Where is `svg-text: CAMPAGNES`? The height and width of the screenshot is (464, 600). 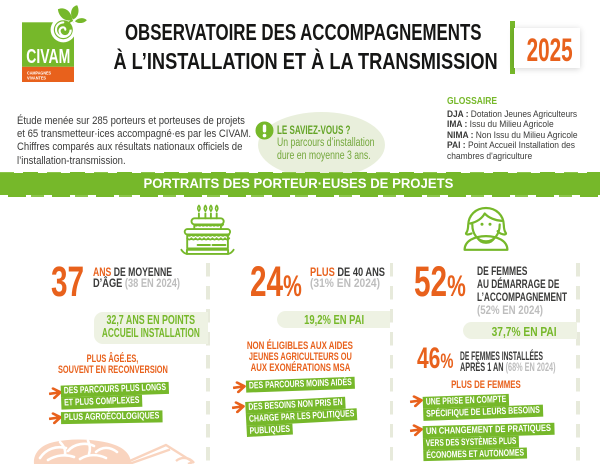
svg-text: CAMPAGNES is located at coordinates (39, 73).